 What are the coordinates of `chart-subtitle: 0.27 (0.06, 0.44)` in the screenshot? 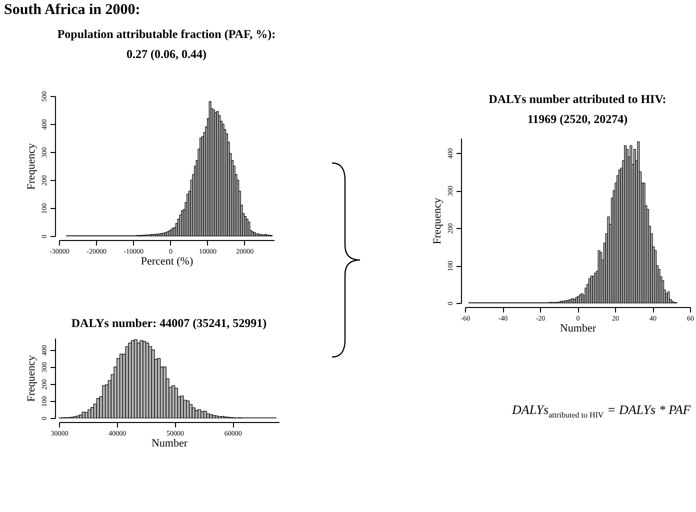 It's located at (166, 53).